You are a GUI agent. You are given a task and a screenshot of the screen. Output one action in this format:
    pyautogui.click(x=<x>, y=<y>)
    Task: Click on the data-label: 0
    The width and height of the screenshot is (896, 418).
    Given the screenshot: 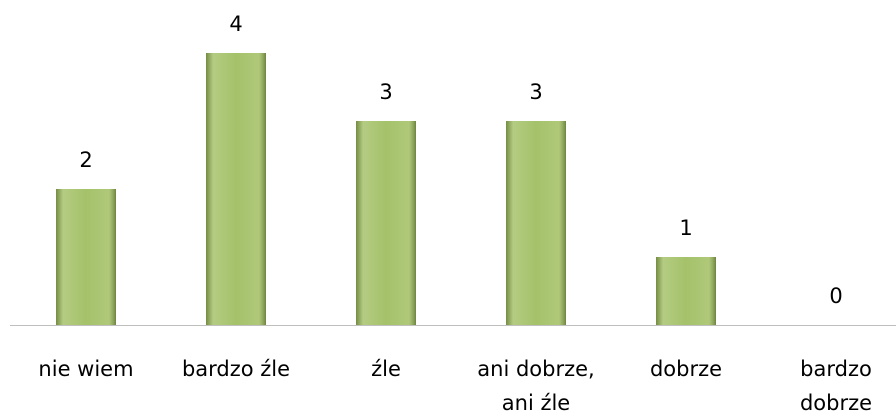 What is the action you would take?
    pyautogui.click(x=835, y=296)
    